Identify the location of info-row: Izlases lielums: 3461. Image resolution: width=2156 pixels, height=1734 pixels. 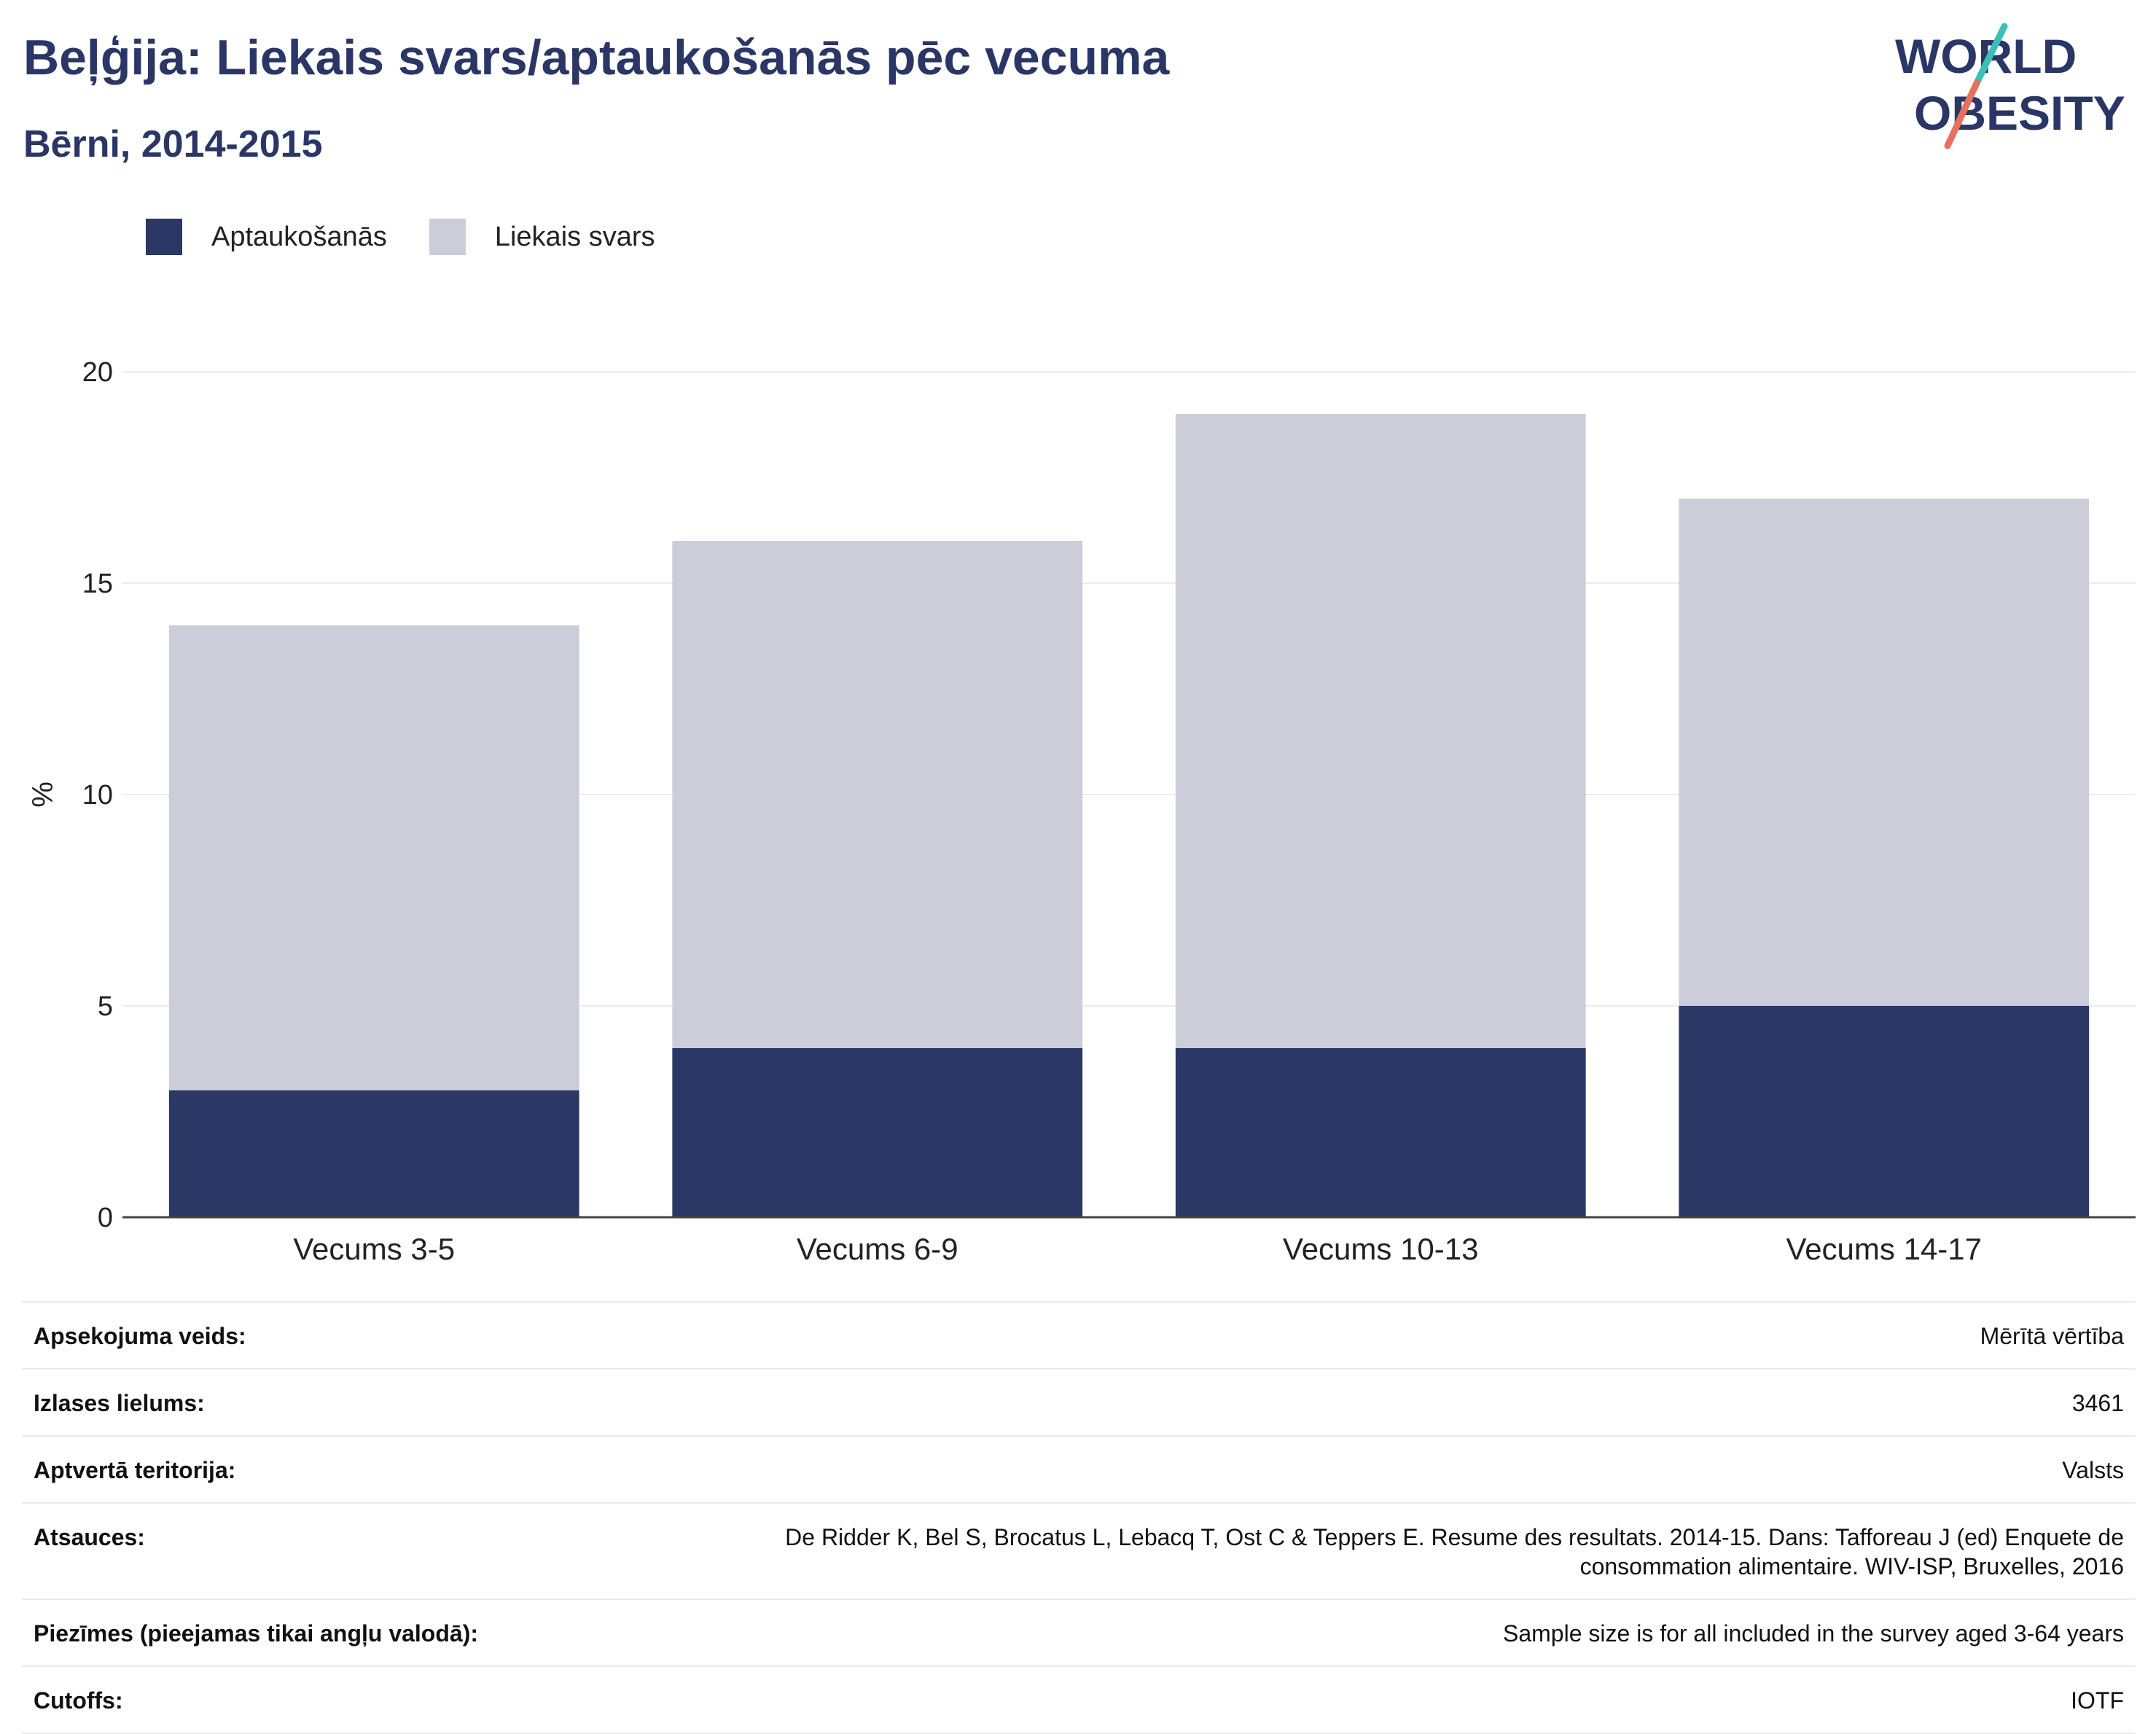
(1079, 1401).